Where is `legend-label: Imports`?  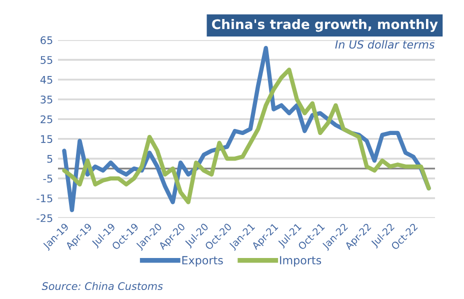 legend-label: Imports is located at coordinates (301, 261).